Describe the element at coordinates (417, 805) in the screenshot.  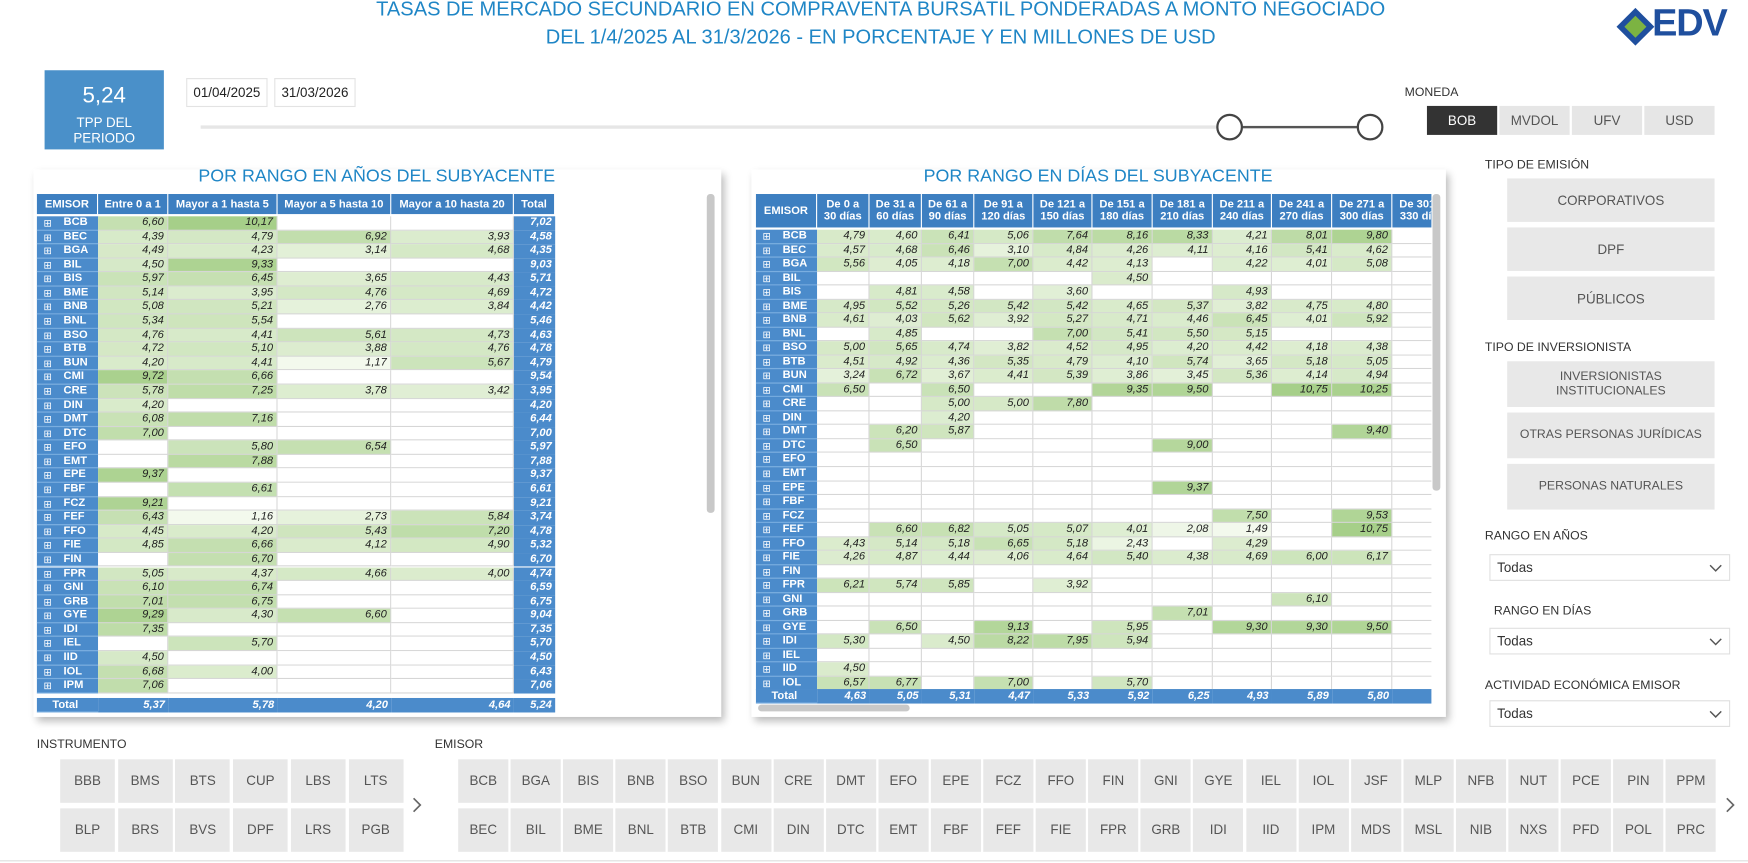
I see `next-arrow` at that location.